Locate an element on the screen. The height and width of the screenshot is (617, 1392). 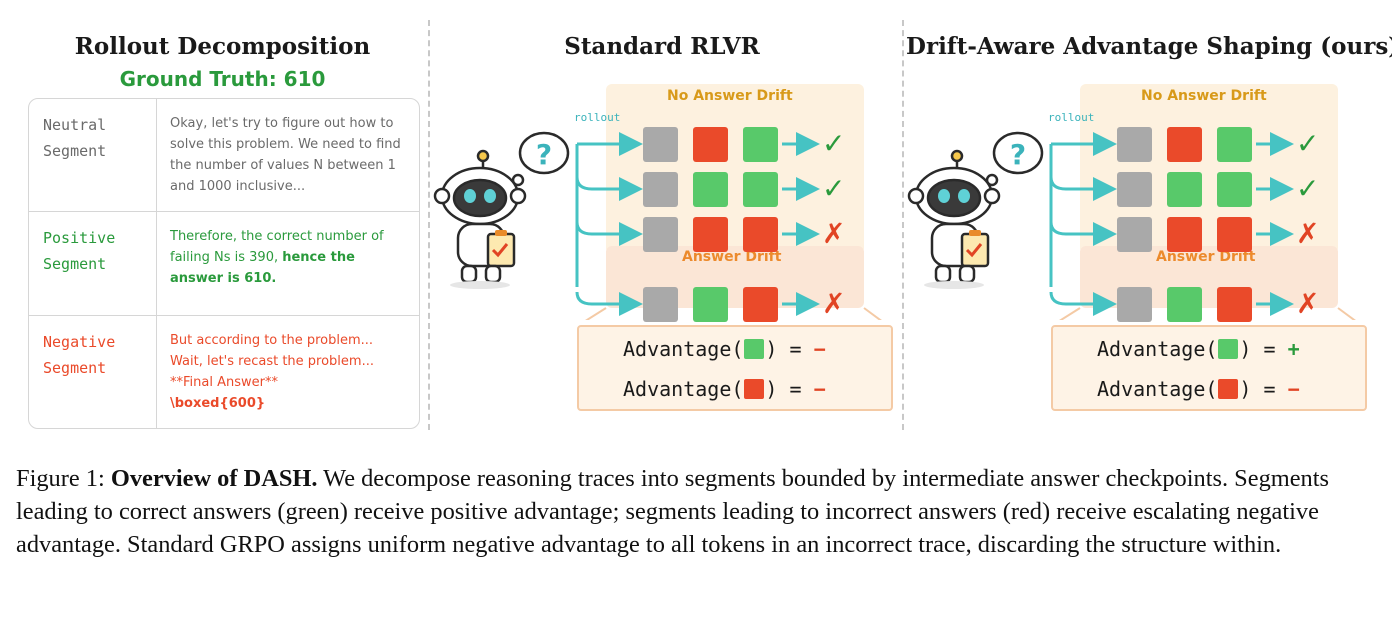
ground-truth-label: Ground Truth: 610 is located at coordinates (222, 79).